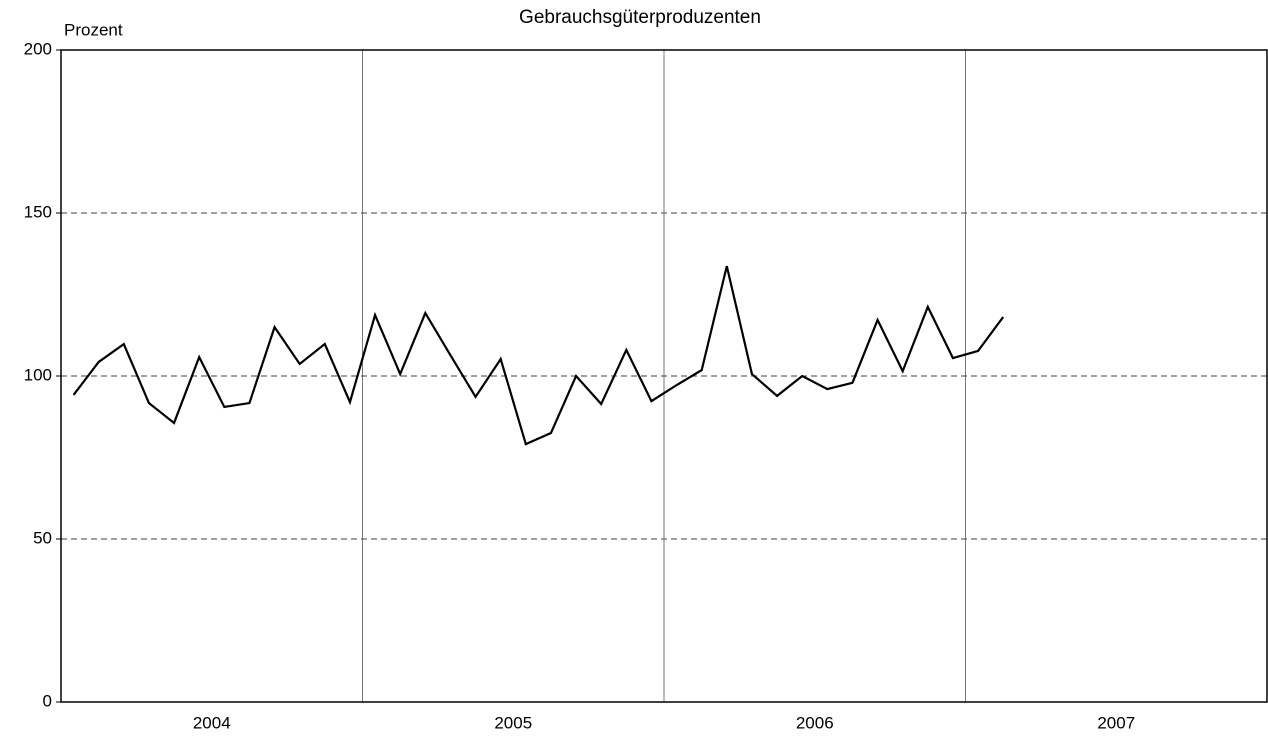  I want to click on x-tick-label: 2007, so click(1116, 722).